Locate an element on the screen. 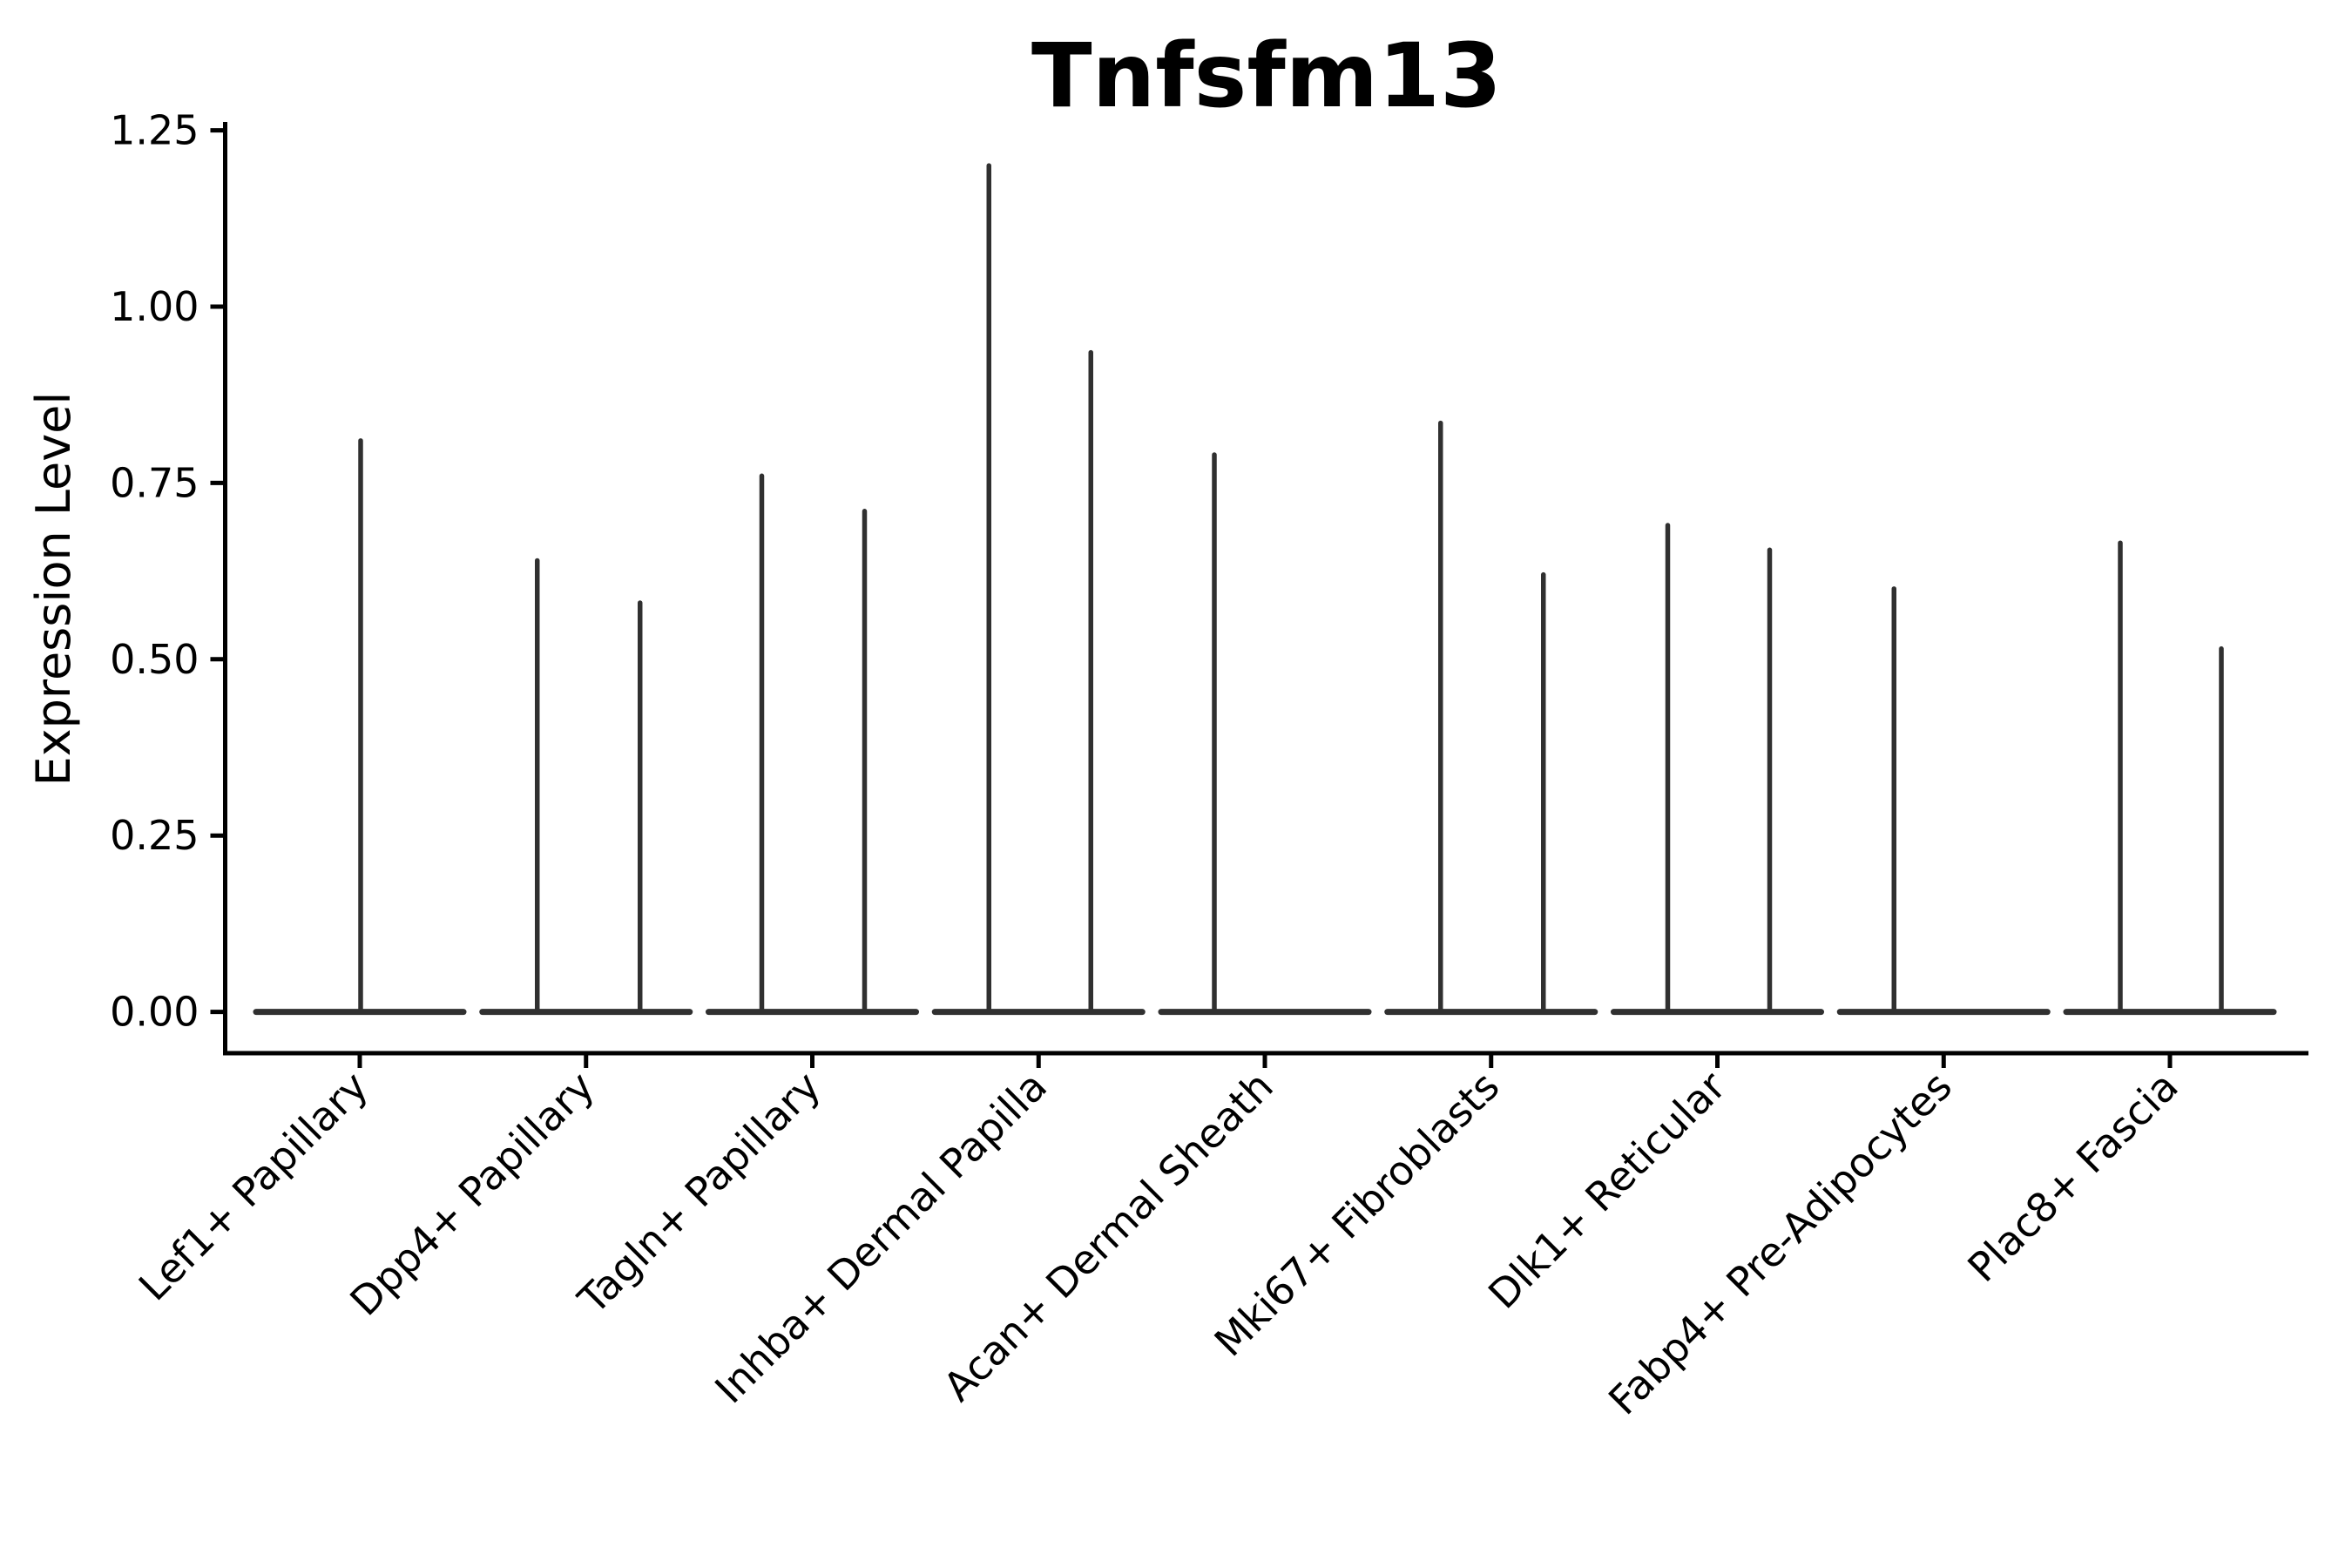  x-tick-label: Dpp4+ Papillary is located at coordinates (472, 1194).